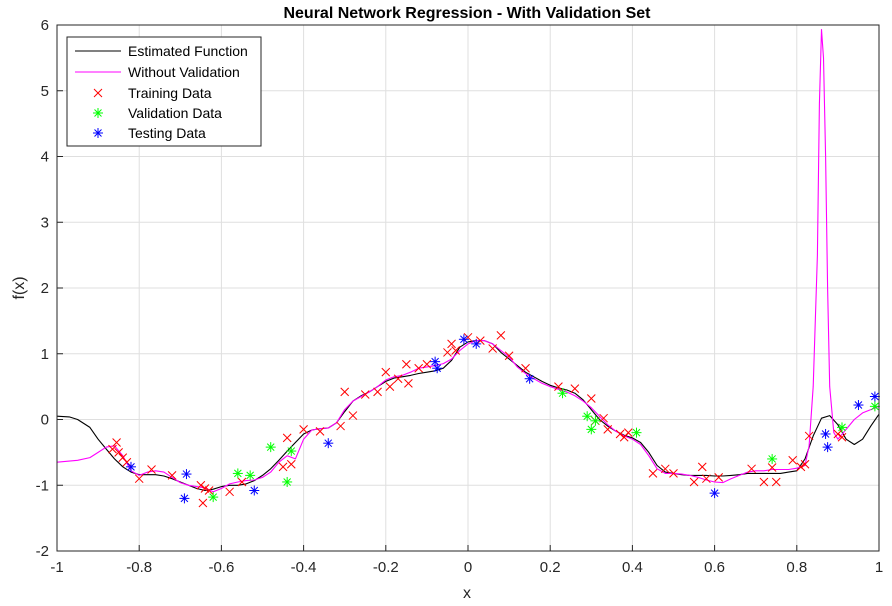 This screenshot has width=892, height=606. I want to click on legend-marker-validation, so click(98, 113).